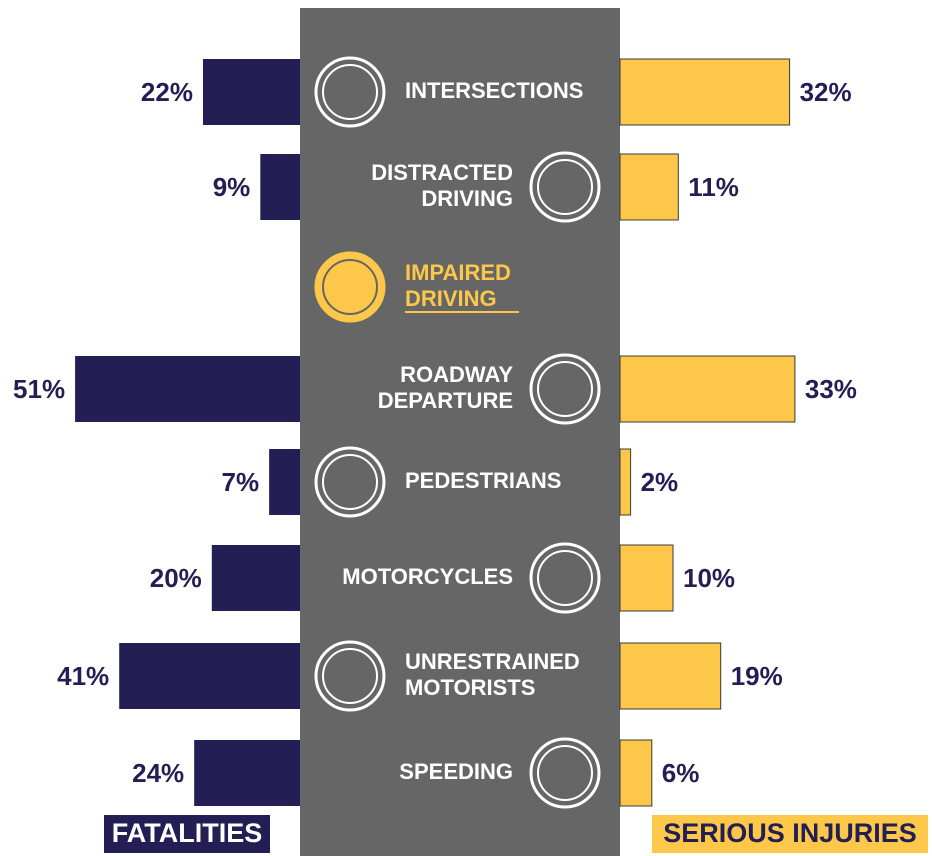 The height and width of the screenshot is (856, 932). What do you see at coordinates (458, 272) in the screenshot?
I see `category-label: IMPAIRED` at bounding box center [458, 272].